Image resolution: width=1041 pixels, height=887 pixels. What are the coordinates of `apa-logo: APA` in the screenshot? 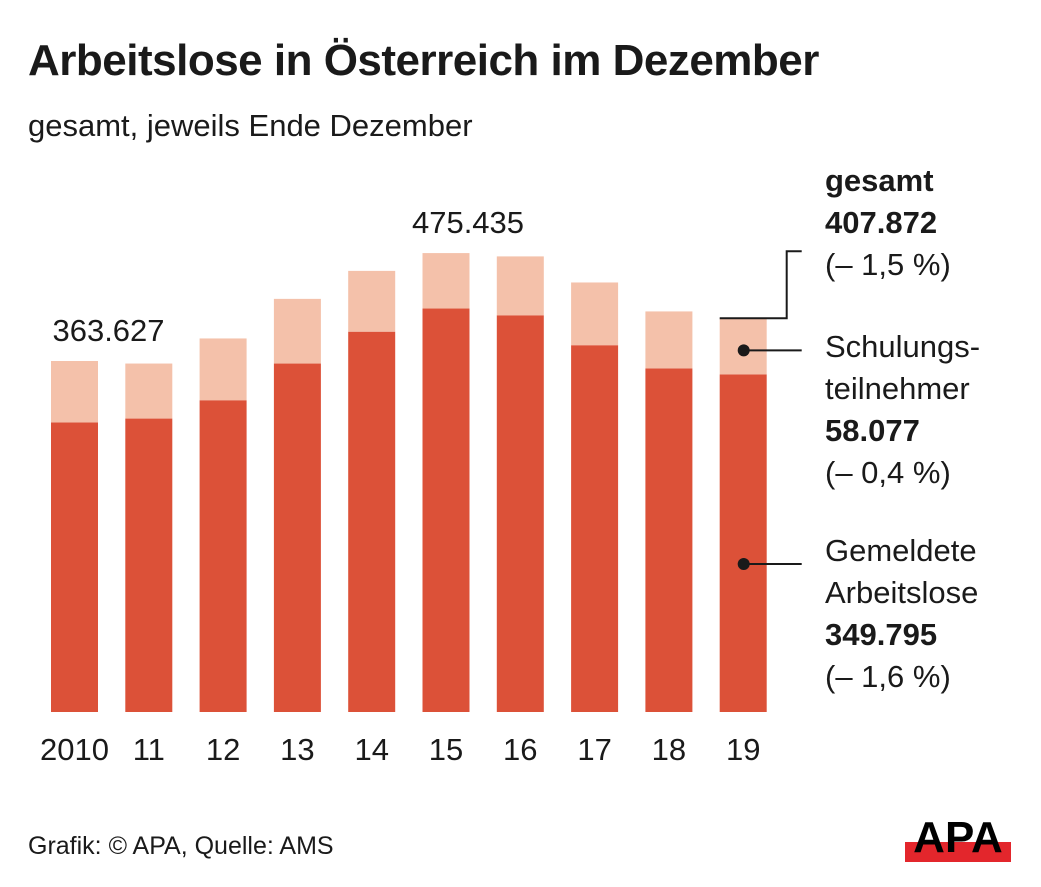 It's located at (958, 839).